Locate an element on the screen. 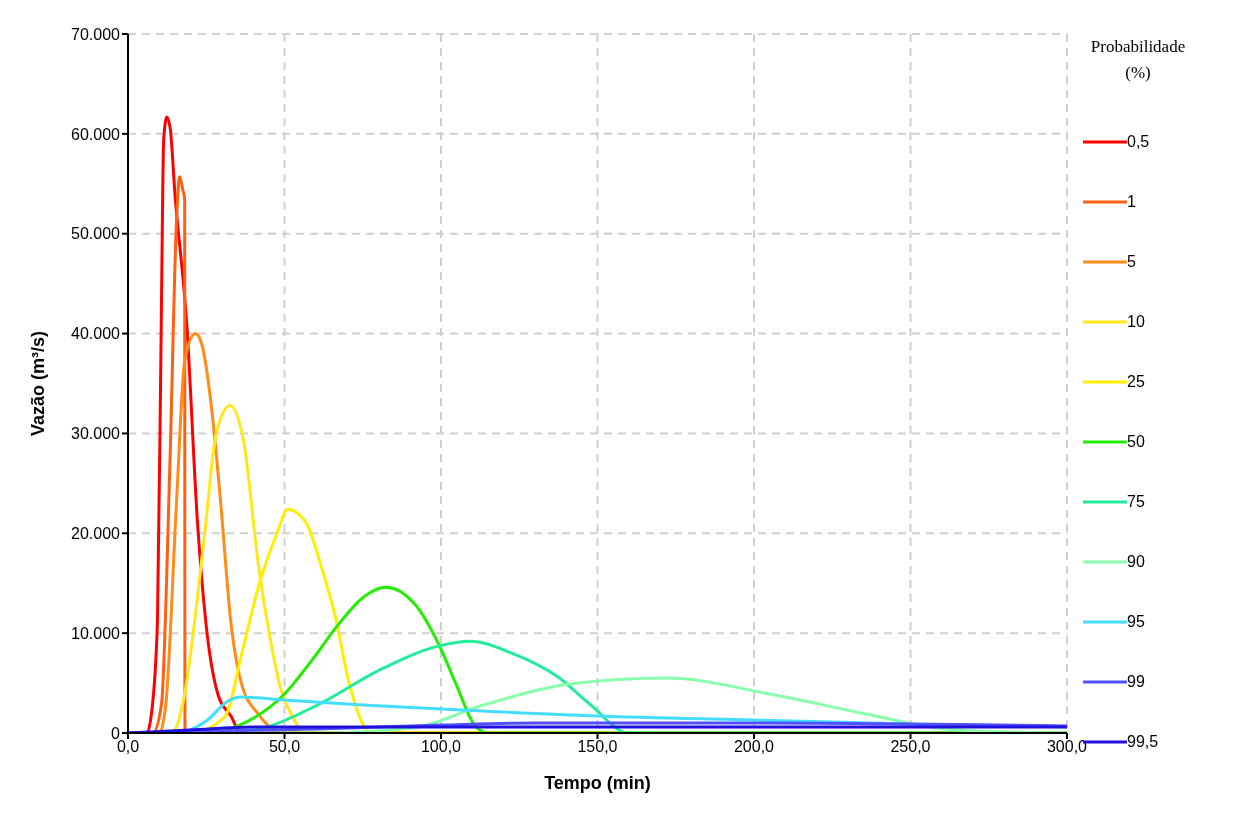  x-tick-label: 50,0 is located at coordinates (284, 747).